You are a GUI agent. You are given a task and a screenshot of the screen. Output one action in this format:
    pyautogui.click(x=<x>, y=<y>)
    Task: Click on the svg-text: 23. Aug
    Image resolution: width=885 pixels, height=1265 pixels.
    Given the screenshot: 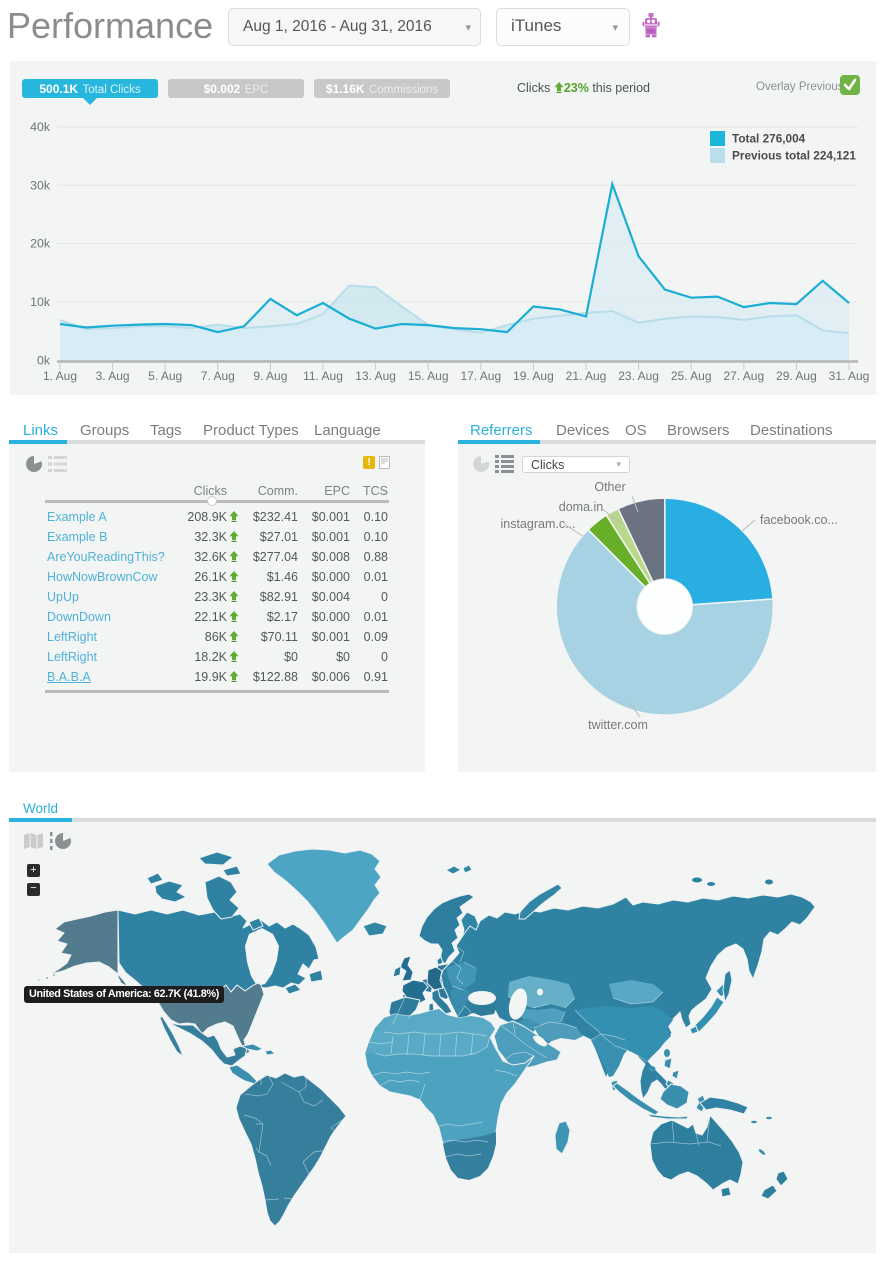 What is the action you would take?
    pyautogui.click(x=638, y=376)
    